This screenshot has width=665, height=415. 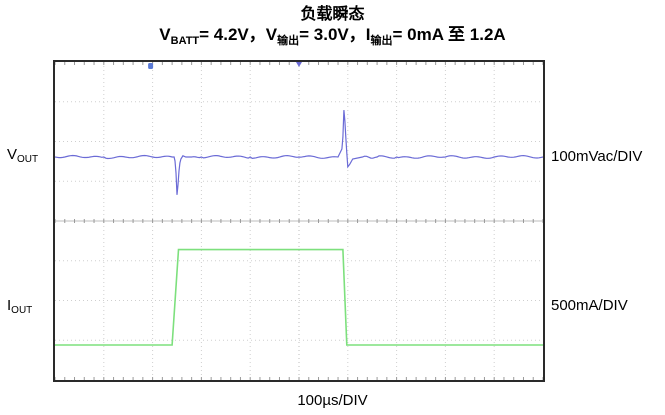 What do you see at coordinates (449, 34) in the screenshot?
I see `subtitle-iout-value: = 0mA 至 1.2A` at bounding box center [449, 34].